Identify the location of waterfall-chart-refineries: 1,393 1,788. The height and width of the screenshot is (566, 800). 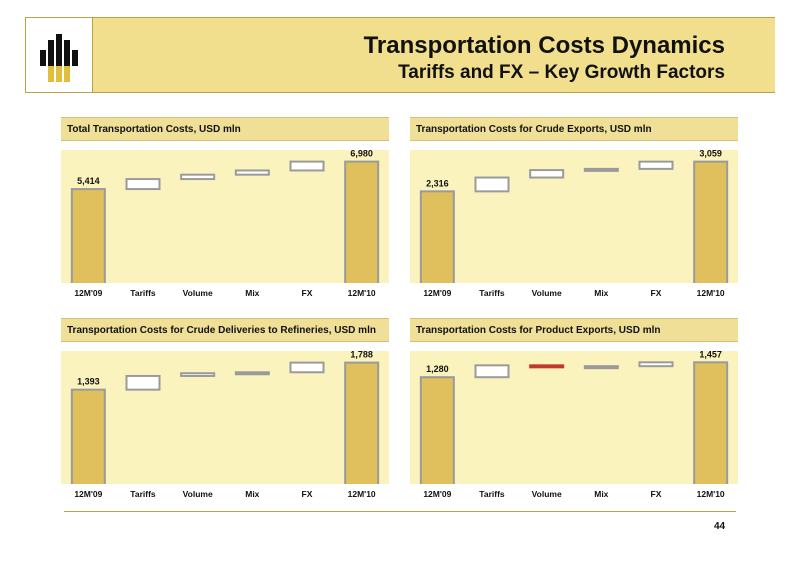
(225, 417).